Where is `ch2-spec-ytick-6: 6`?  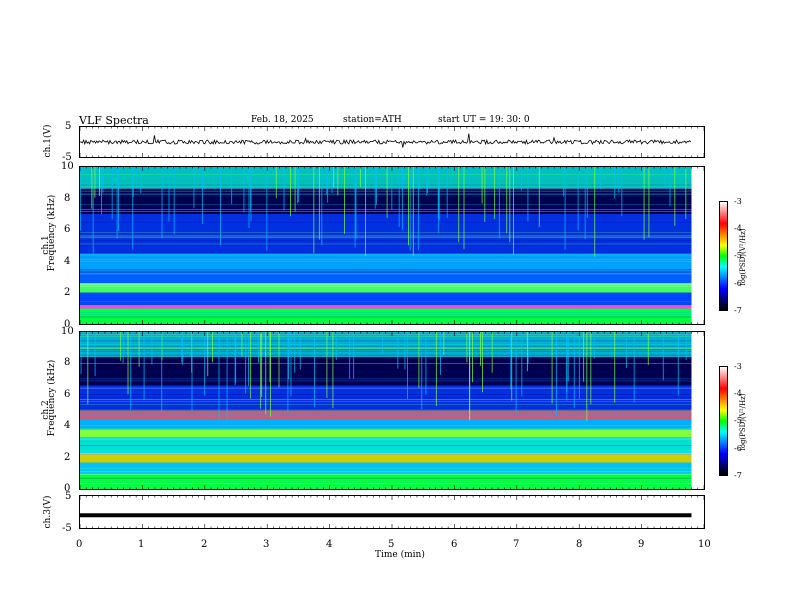 ch2-spec-ytick-6: 6 is located at coordinates (67, 394).